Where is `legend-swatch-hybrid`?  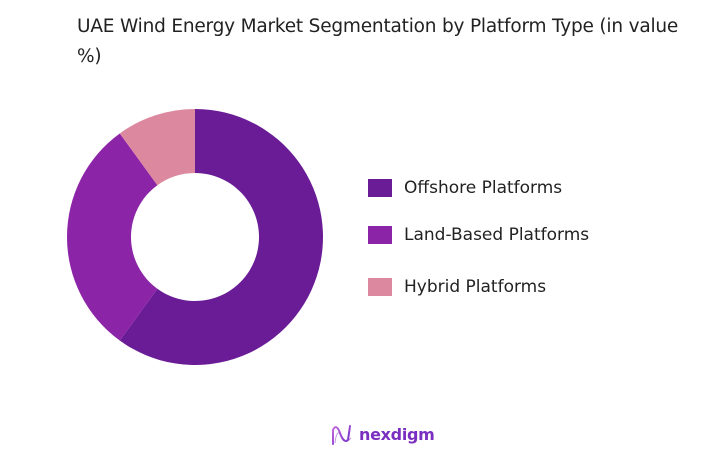 legend-swatch-hybrid is located at coordinates (380, 287).